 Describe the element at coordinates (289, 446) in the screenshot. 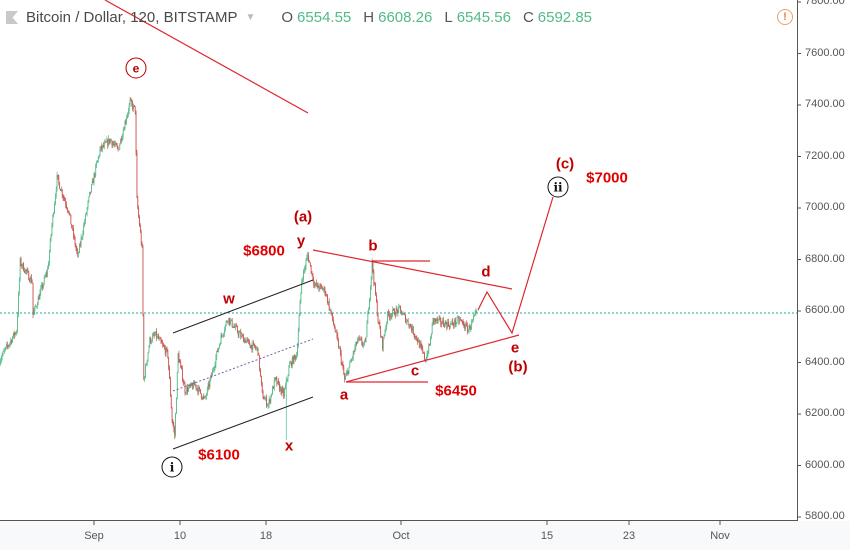

I see `wave-x-label: x` at that location.